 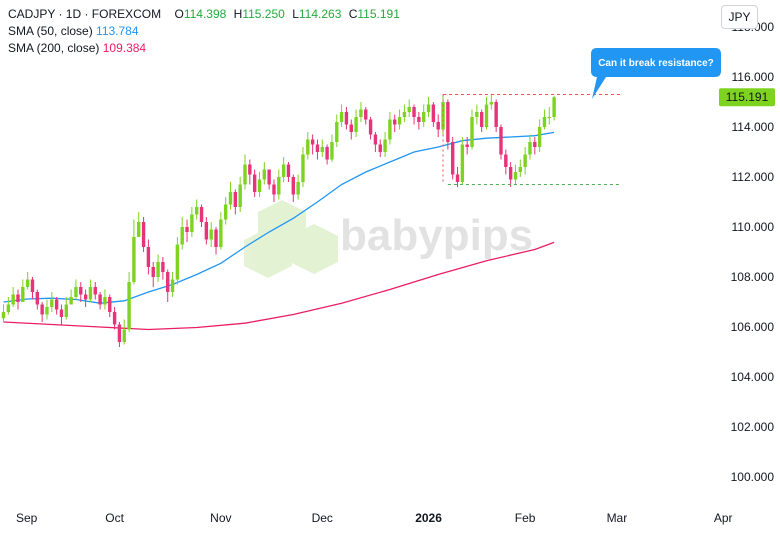 What do you see at coordinates (739, 17) in the screenshot?
I see `currency-badge: JPY` at bounding box center [739, 17].